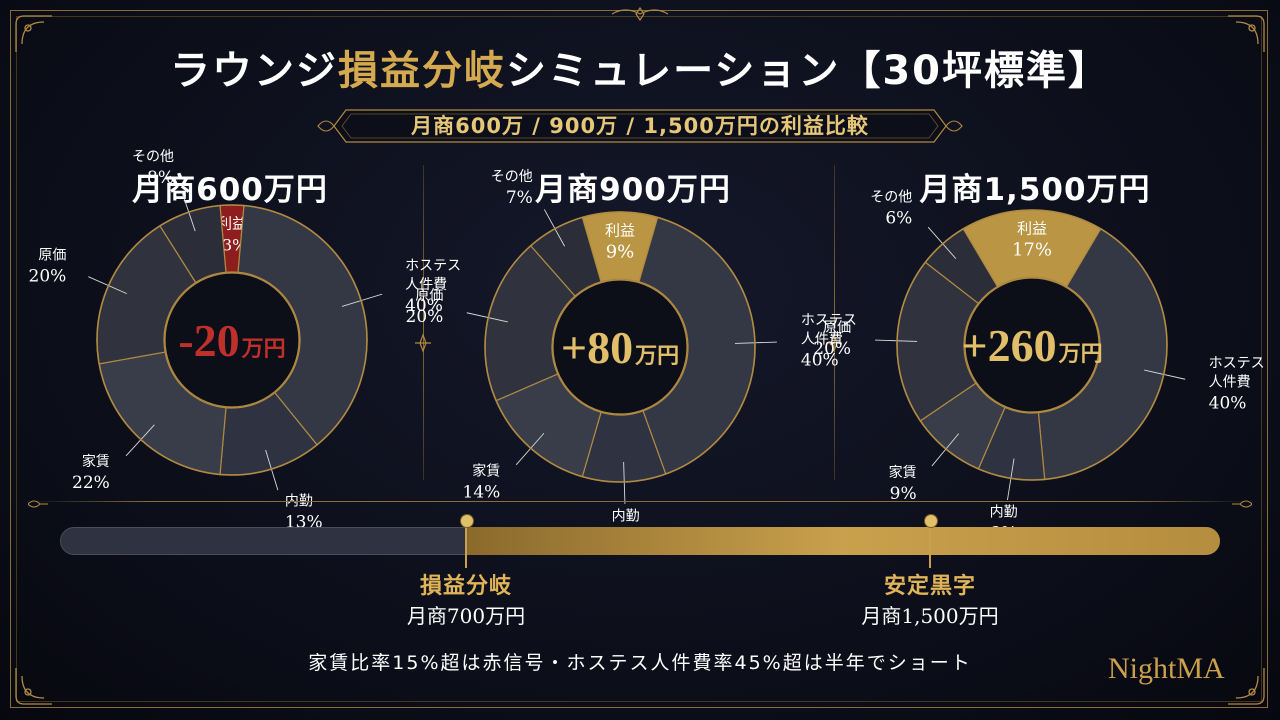  I want to click on subtitle: 月商600万 / 900万 / 1,500万円の利益比較, so click(640, 126).